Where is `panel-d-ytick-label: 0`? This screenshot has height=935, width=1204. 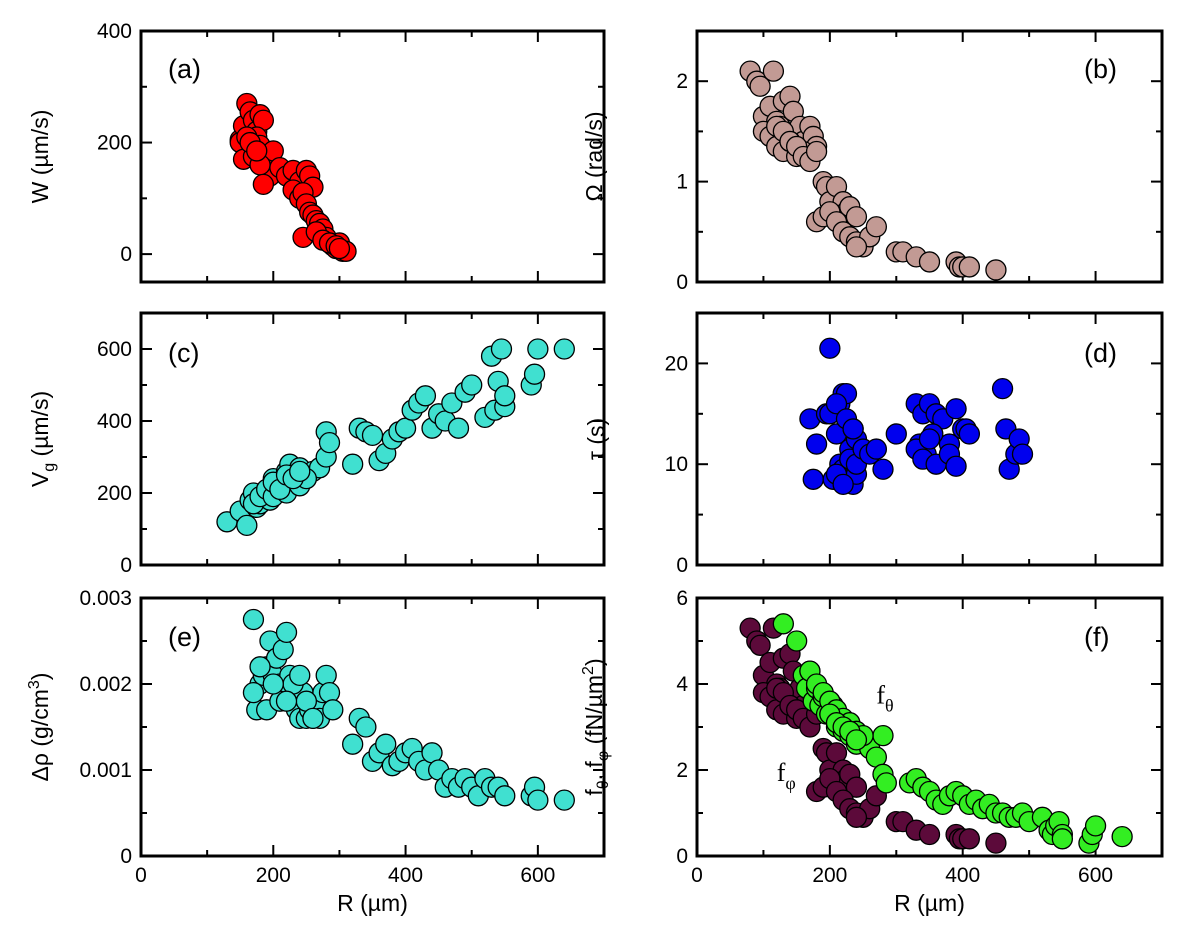 panel-d-ytick-label: 0 is located at coordinates (682, 565).